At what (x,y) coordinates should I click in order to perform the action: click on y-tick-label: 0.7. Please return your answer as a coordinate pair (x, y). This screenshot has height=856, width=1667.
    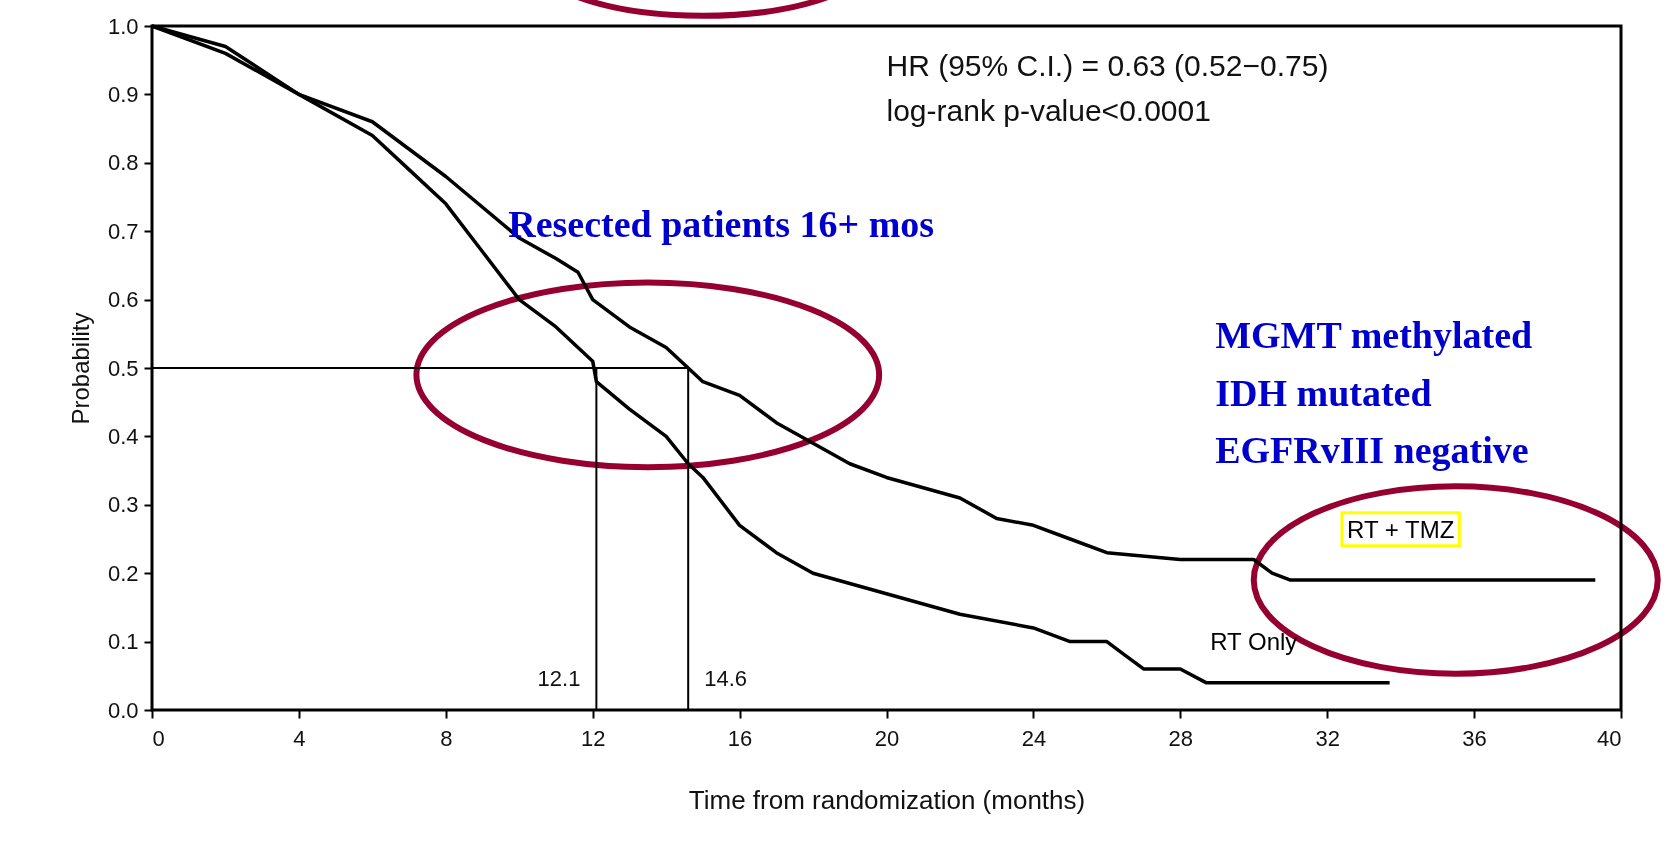
    Looking at the image, I should click on (123, 231).